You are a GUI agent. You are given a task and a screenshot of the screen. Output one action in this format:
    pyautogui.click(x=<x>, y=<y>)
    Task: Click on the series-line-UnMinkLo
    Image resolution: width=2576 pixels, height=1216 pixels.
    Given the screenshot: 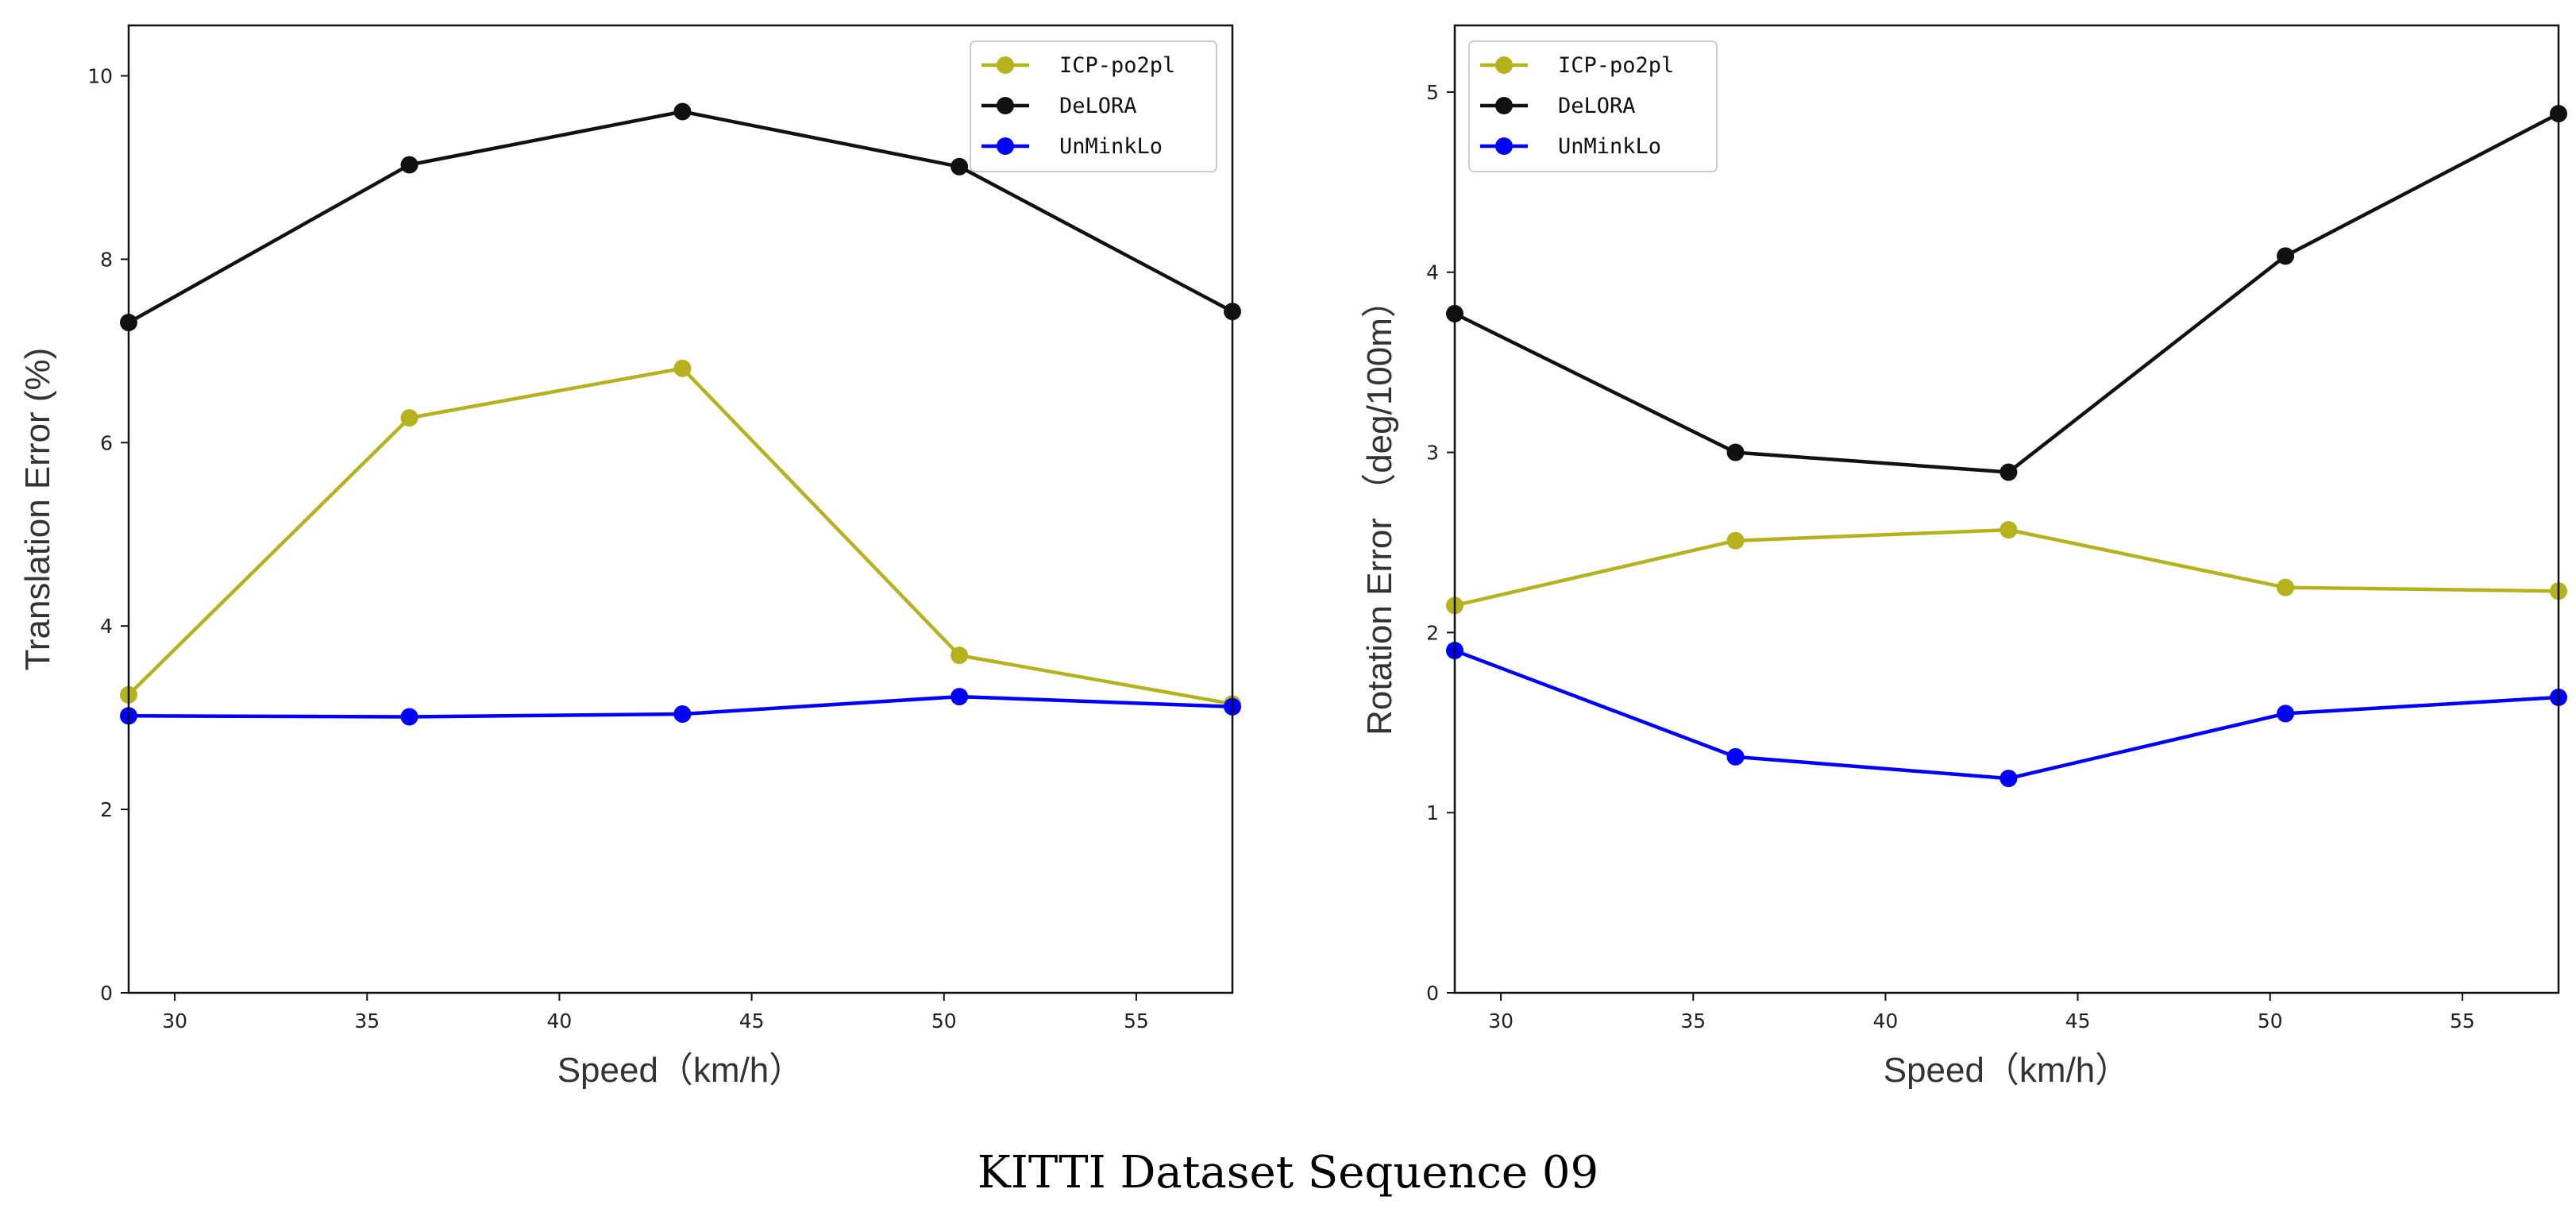 What is the action you would take?
    pyautogui.click(x=2006, y=715)
    